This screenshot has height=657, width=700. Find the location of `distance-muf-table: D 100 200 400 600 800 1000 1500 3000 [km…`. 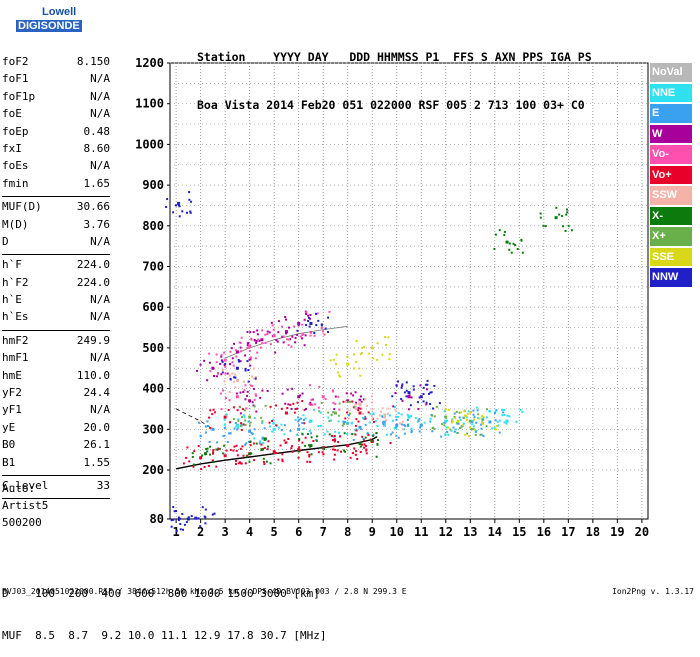

distance-muf-table: D 100 200 400 600 800 1000 1500 3000 [km… is located at coordinates (164, 608).